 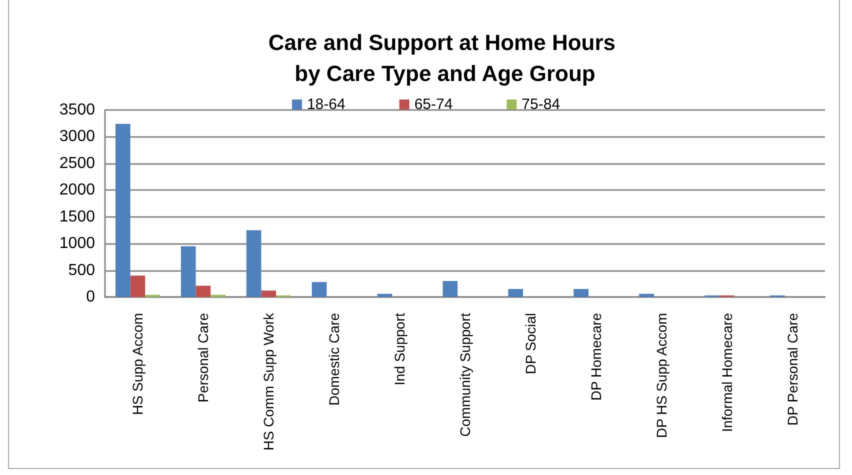 What do you see at coordinates (541, 104) in the screenshot?
I see `legend-label: 75-84` at bounding box center [541, 104].